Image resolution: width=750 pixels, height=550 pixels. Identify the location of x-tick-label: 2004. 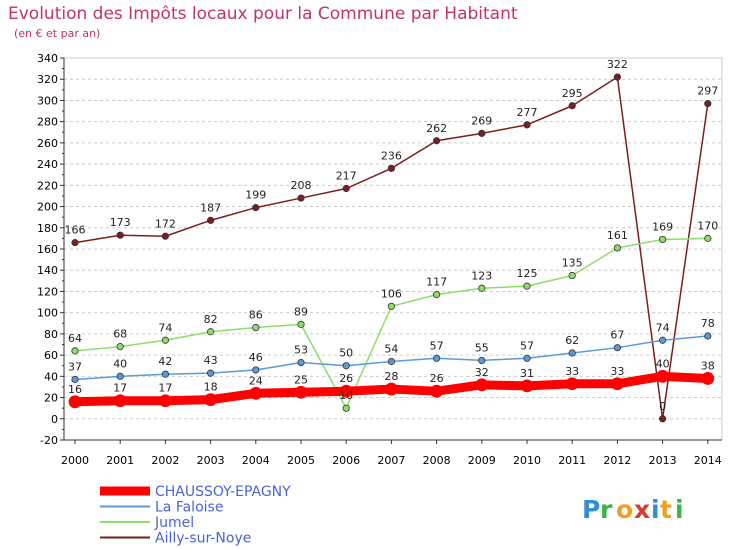
(256, 460).